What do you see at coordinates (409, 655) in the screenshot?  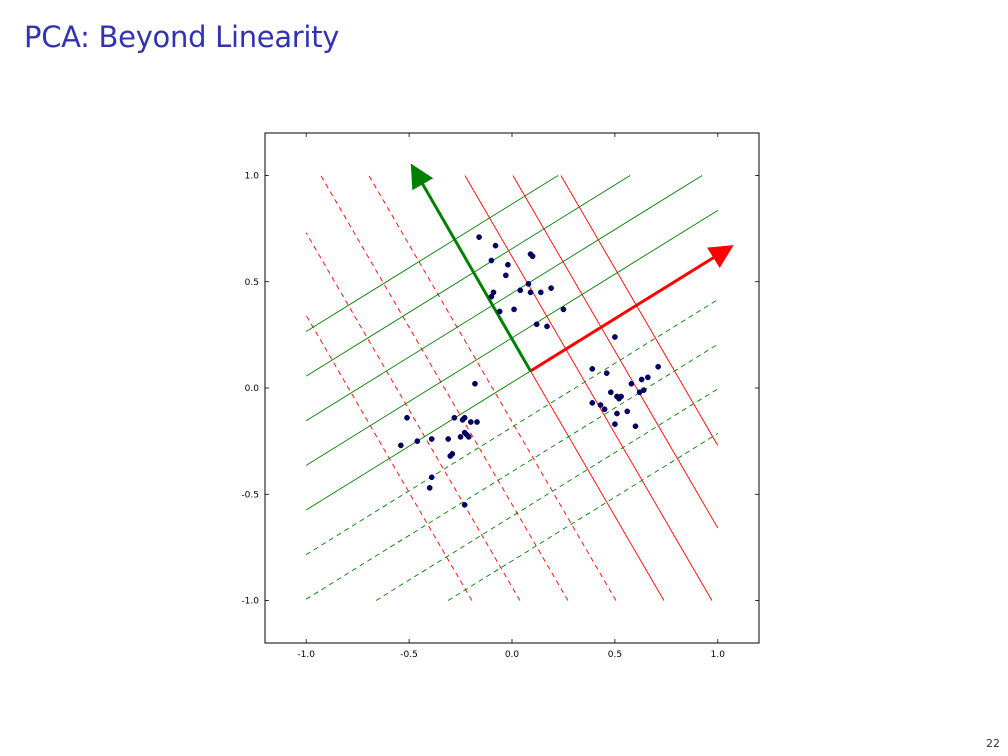 I see `x-tick-label: -0.5` at bounding box center [409, 655].